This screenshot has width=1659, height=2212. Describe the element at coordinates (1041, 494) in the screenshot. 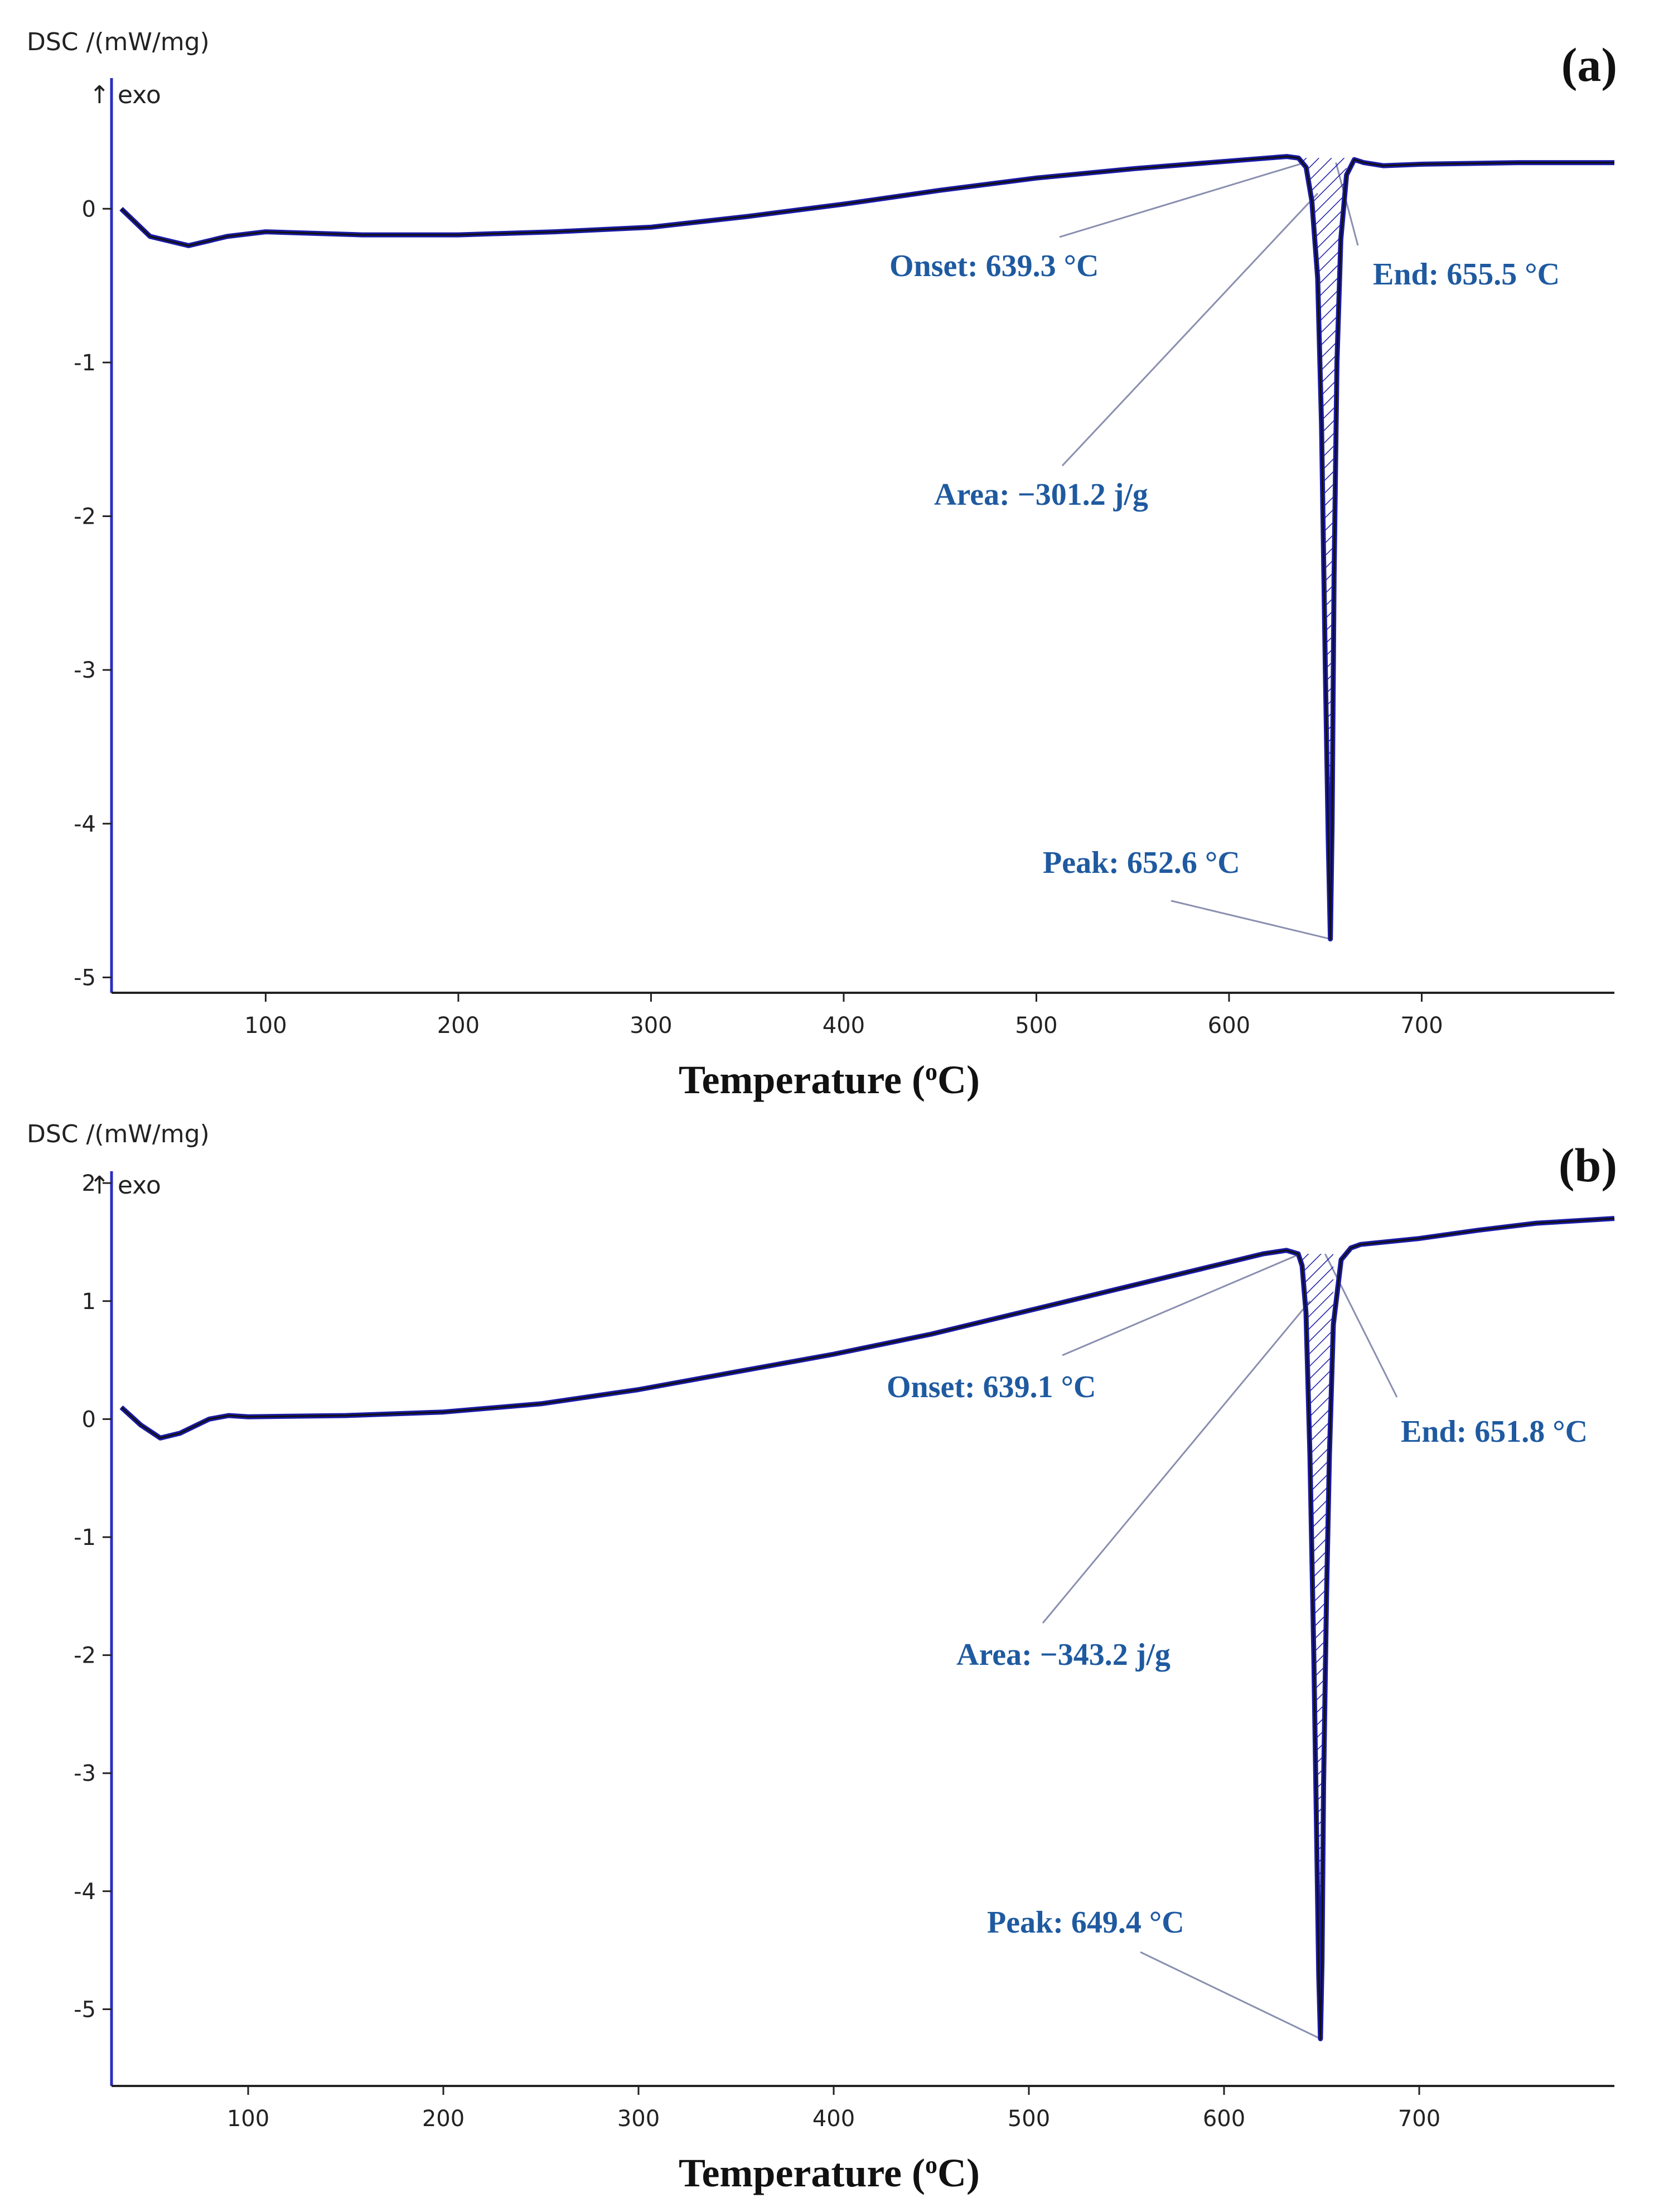

I see `annotation-label: Area: −301.2 j/g` at that location.